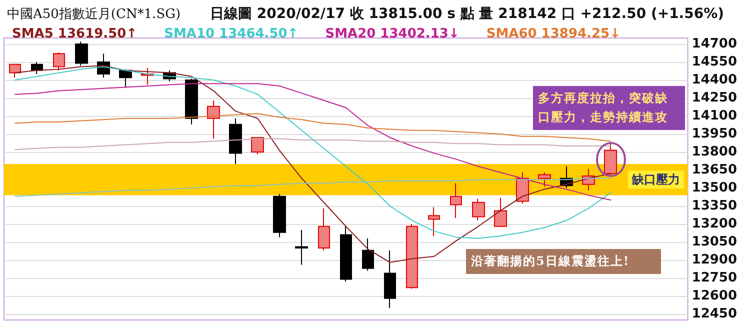 The height and width of the screenshot is (326, 740). Describe the element at coordinates (553, 34) in the screenshot. I see `text: SMA60 13894.25↓` at that location.